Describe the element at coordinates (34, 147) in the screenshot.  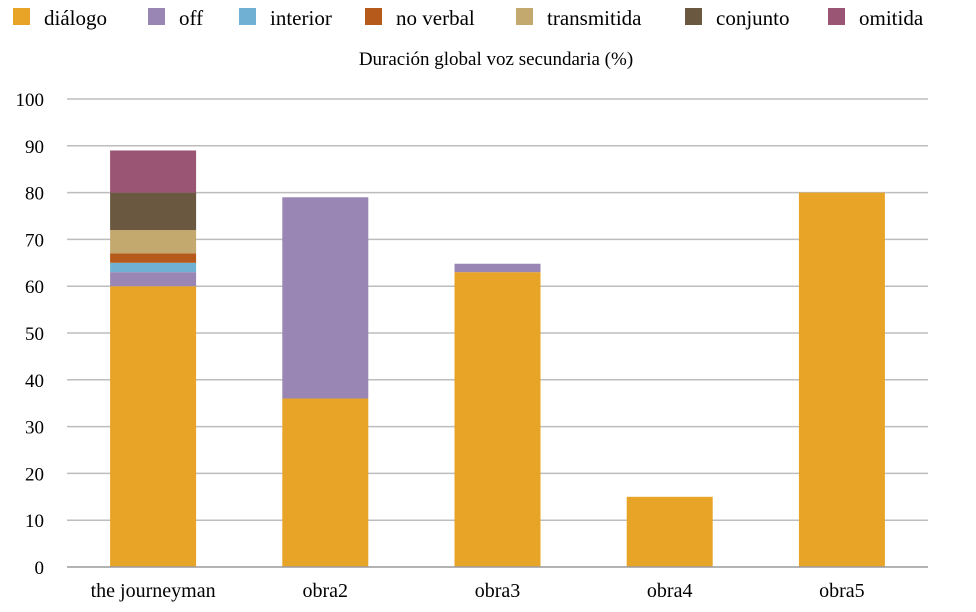
I see `y-tick-label: 90` at that location.